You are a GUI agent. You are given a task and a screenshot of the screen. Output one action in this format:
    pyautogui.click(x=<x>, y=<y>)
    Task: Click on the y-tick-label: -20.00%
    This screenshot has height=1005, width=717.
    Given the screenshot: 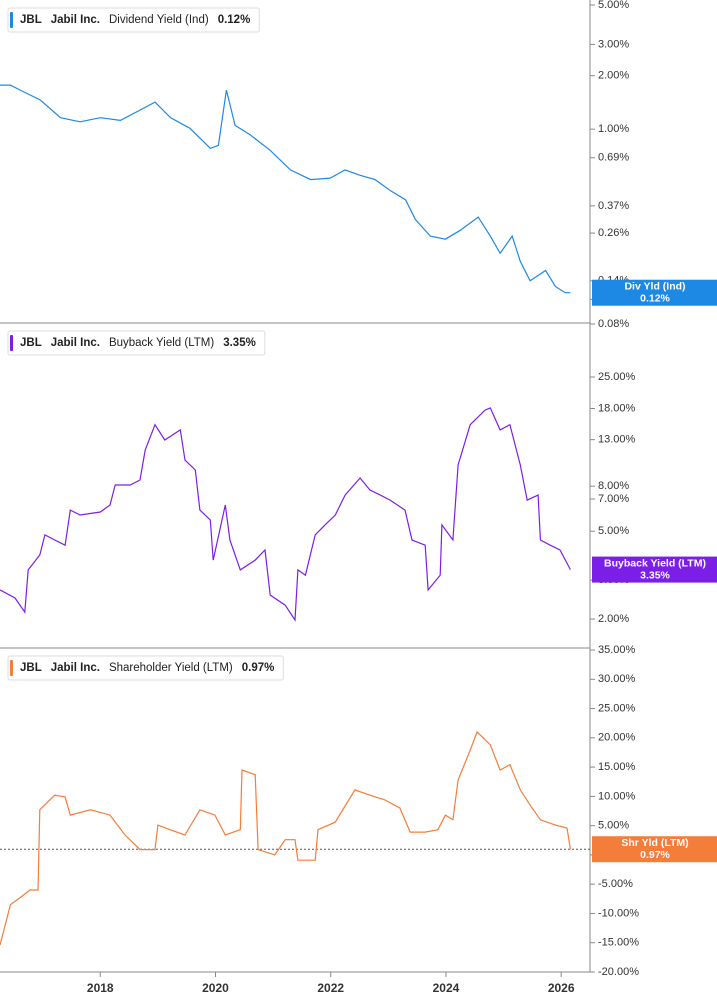 What is the action you would take?
    pyautogui.click(x=618, y=972)
    